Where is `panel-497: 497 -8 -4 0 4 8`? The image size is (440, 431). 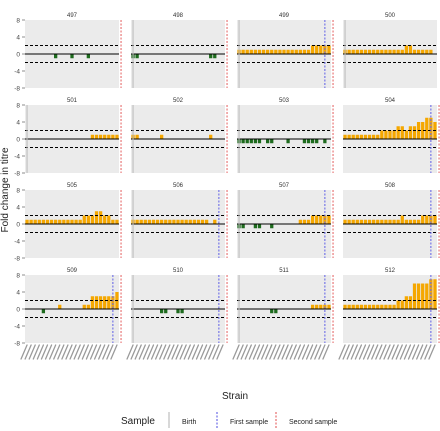
panel-497: 497 -8 -4 0 4 8 is located at coordinates (68, 52).